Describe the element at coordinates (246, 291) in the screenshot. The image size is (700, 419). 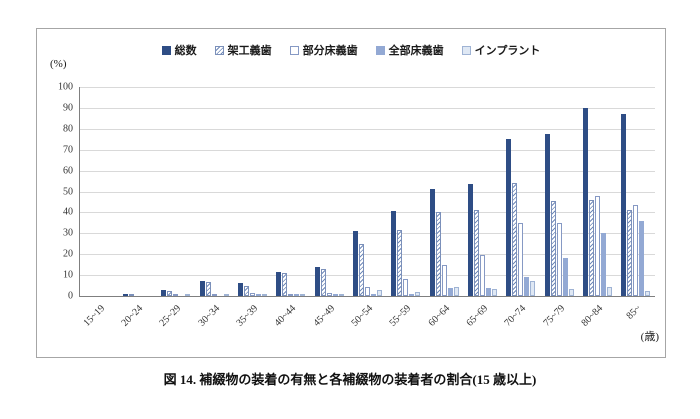
I see `bar-架工義歯-35~39` at that location.